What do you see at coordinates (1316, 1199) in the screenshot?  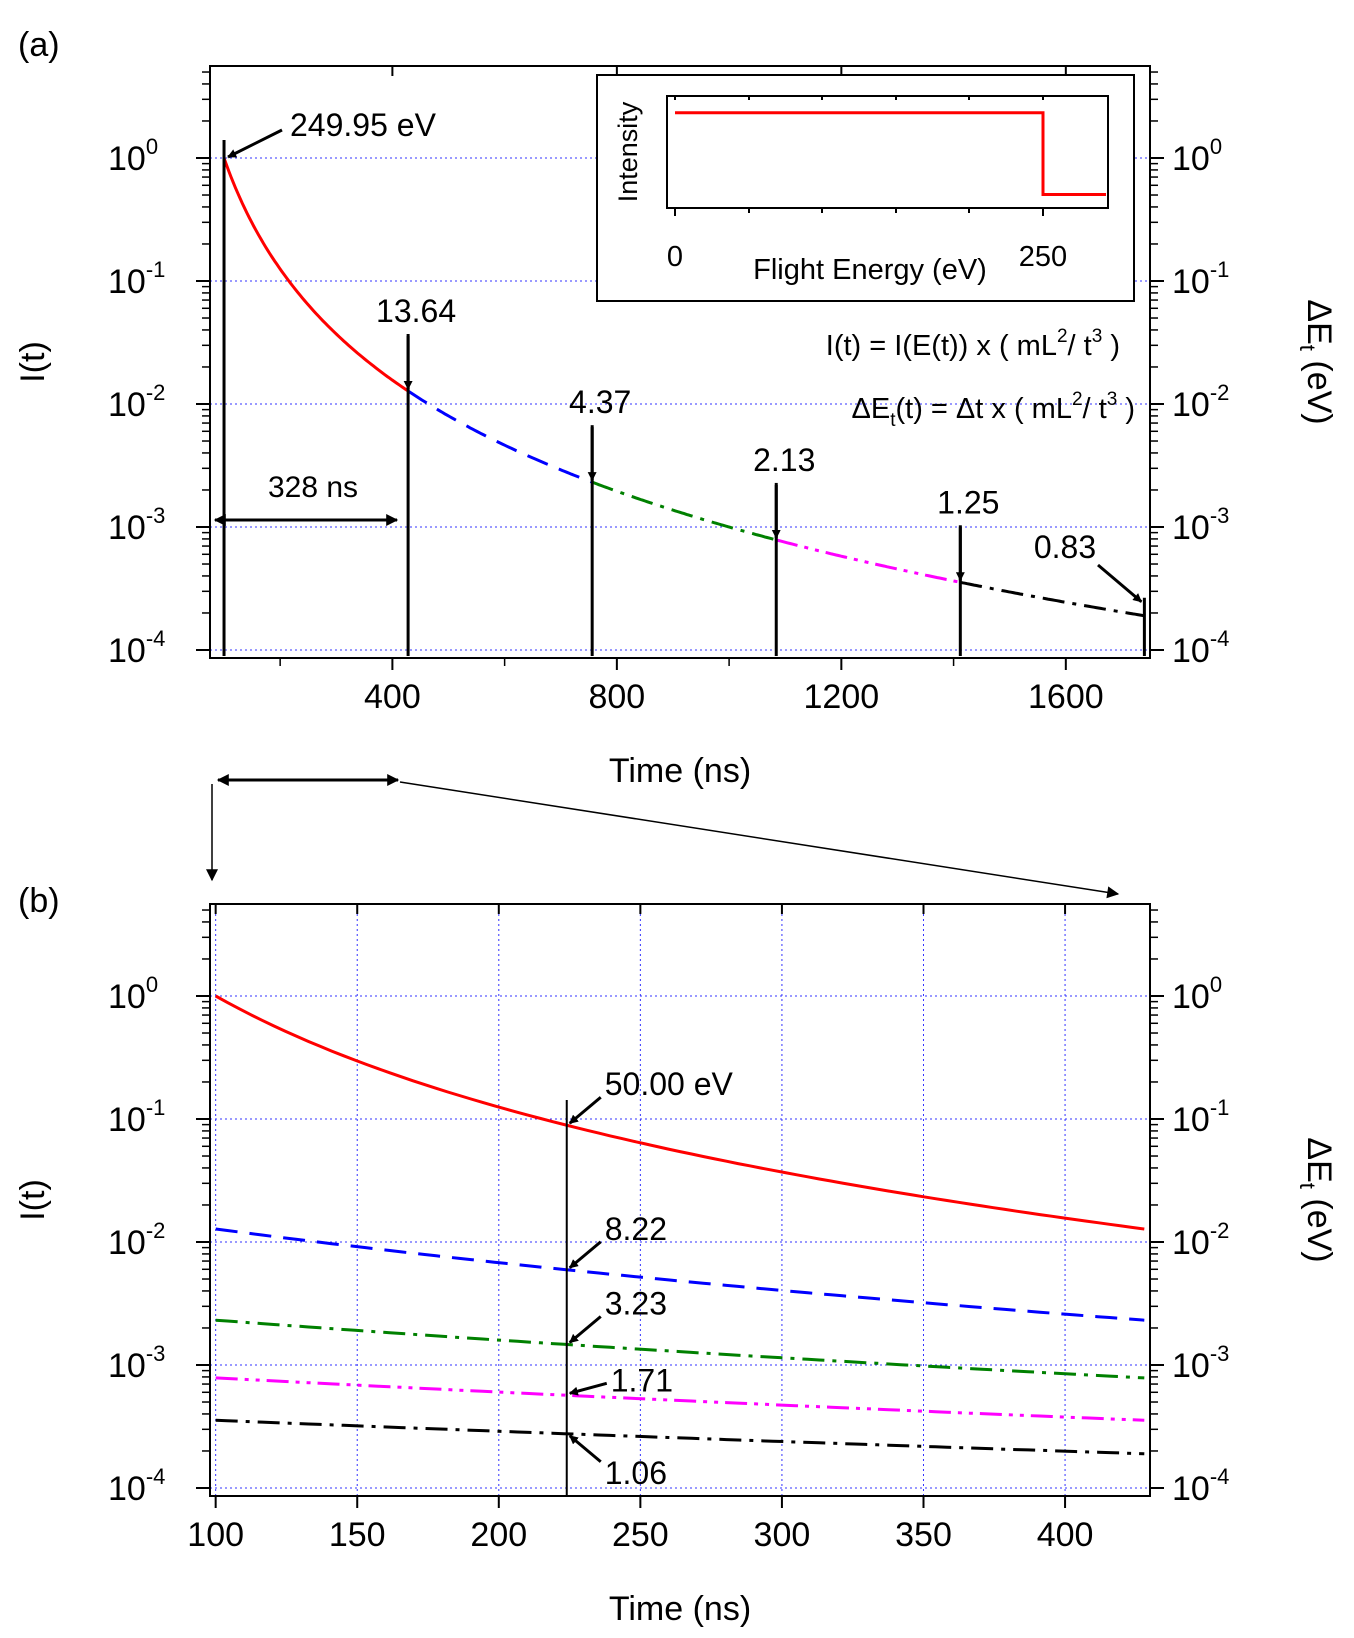 I see `panel-b-right-ylabel: ΔEt (eV)` at bounding box center [1316, 1199].